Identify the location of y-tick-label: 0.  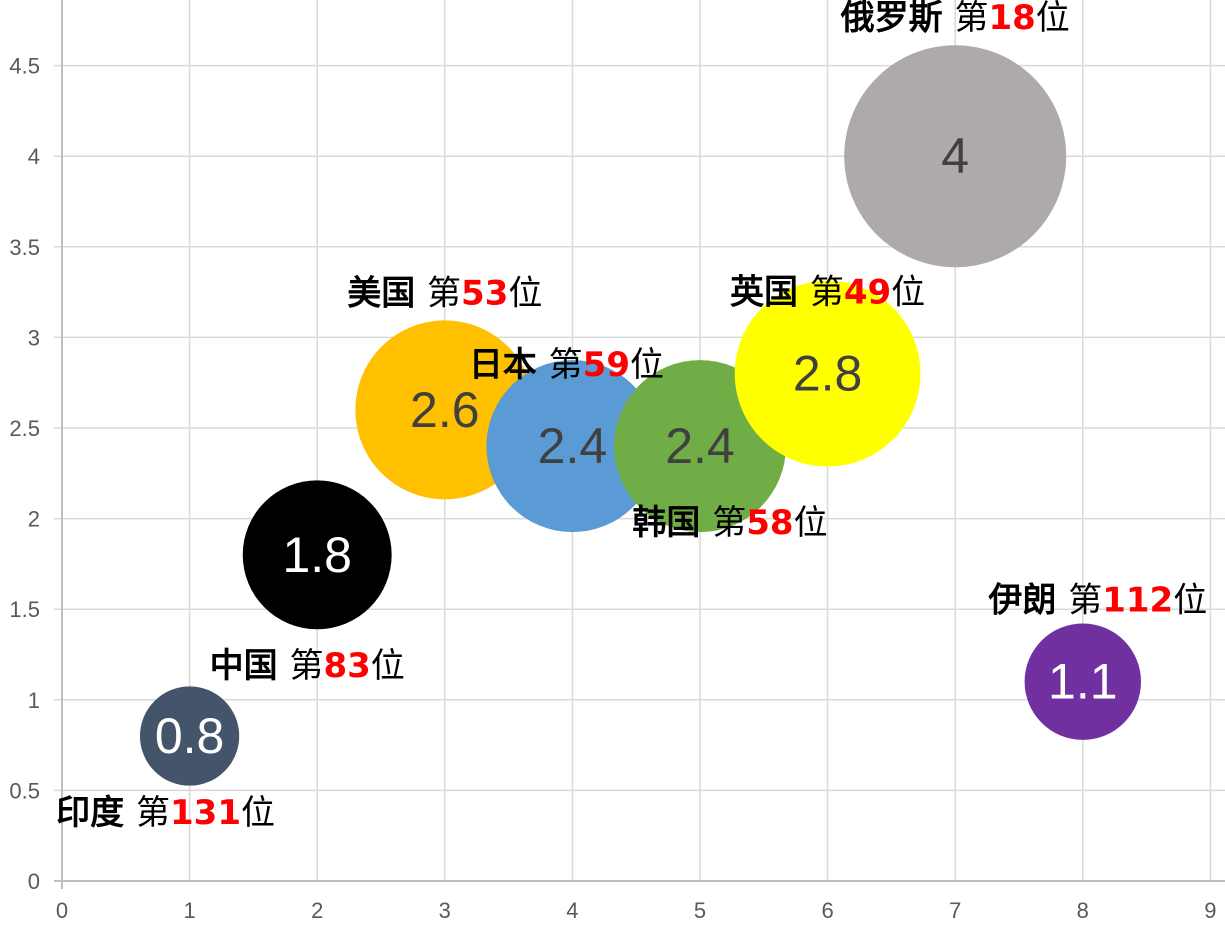
(34, 881).